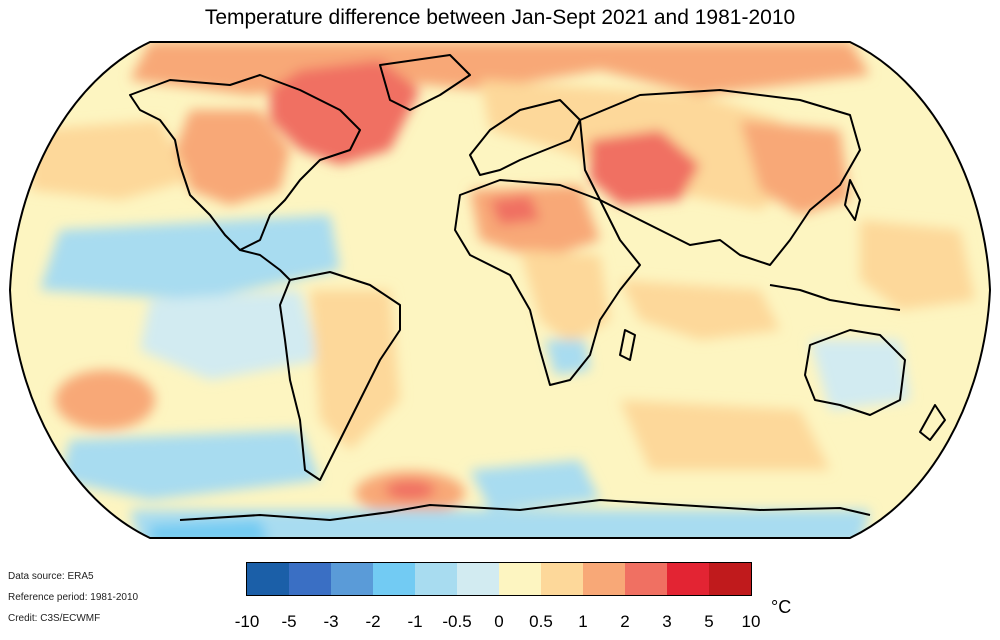 Image resolution: width=1000 pixels, height=640 pixels. What do you see at coordinates (355, 370) in the screenshot?
I see `south-america-warm` at bounding box center [355, 370].